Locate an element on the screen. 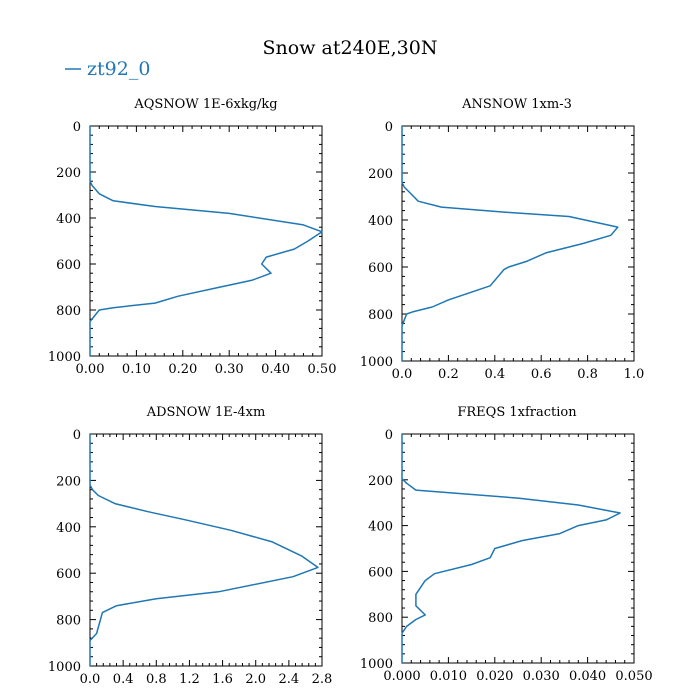  panel-title: ANSNOW 1xm-3 is located at coordinates (516, 104).